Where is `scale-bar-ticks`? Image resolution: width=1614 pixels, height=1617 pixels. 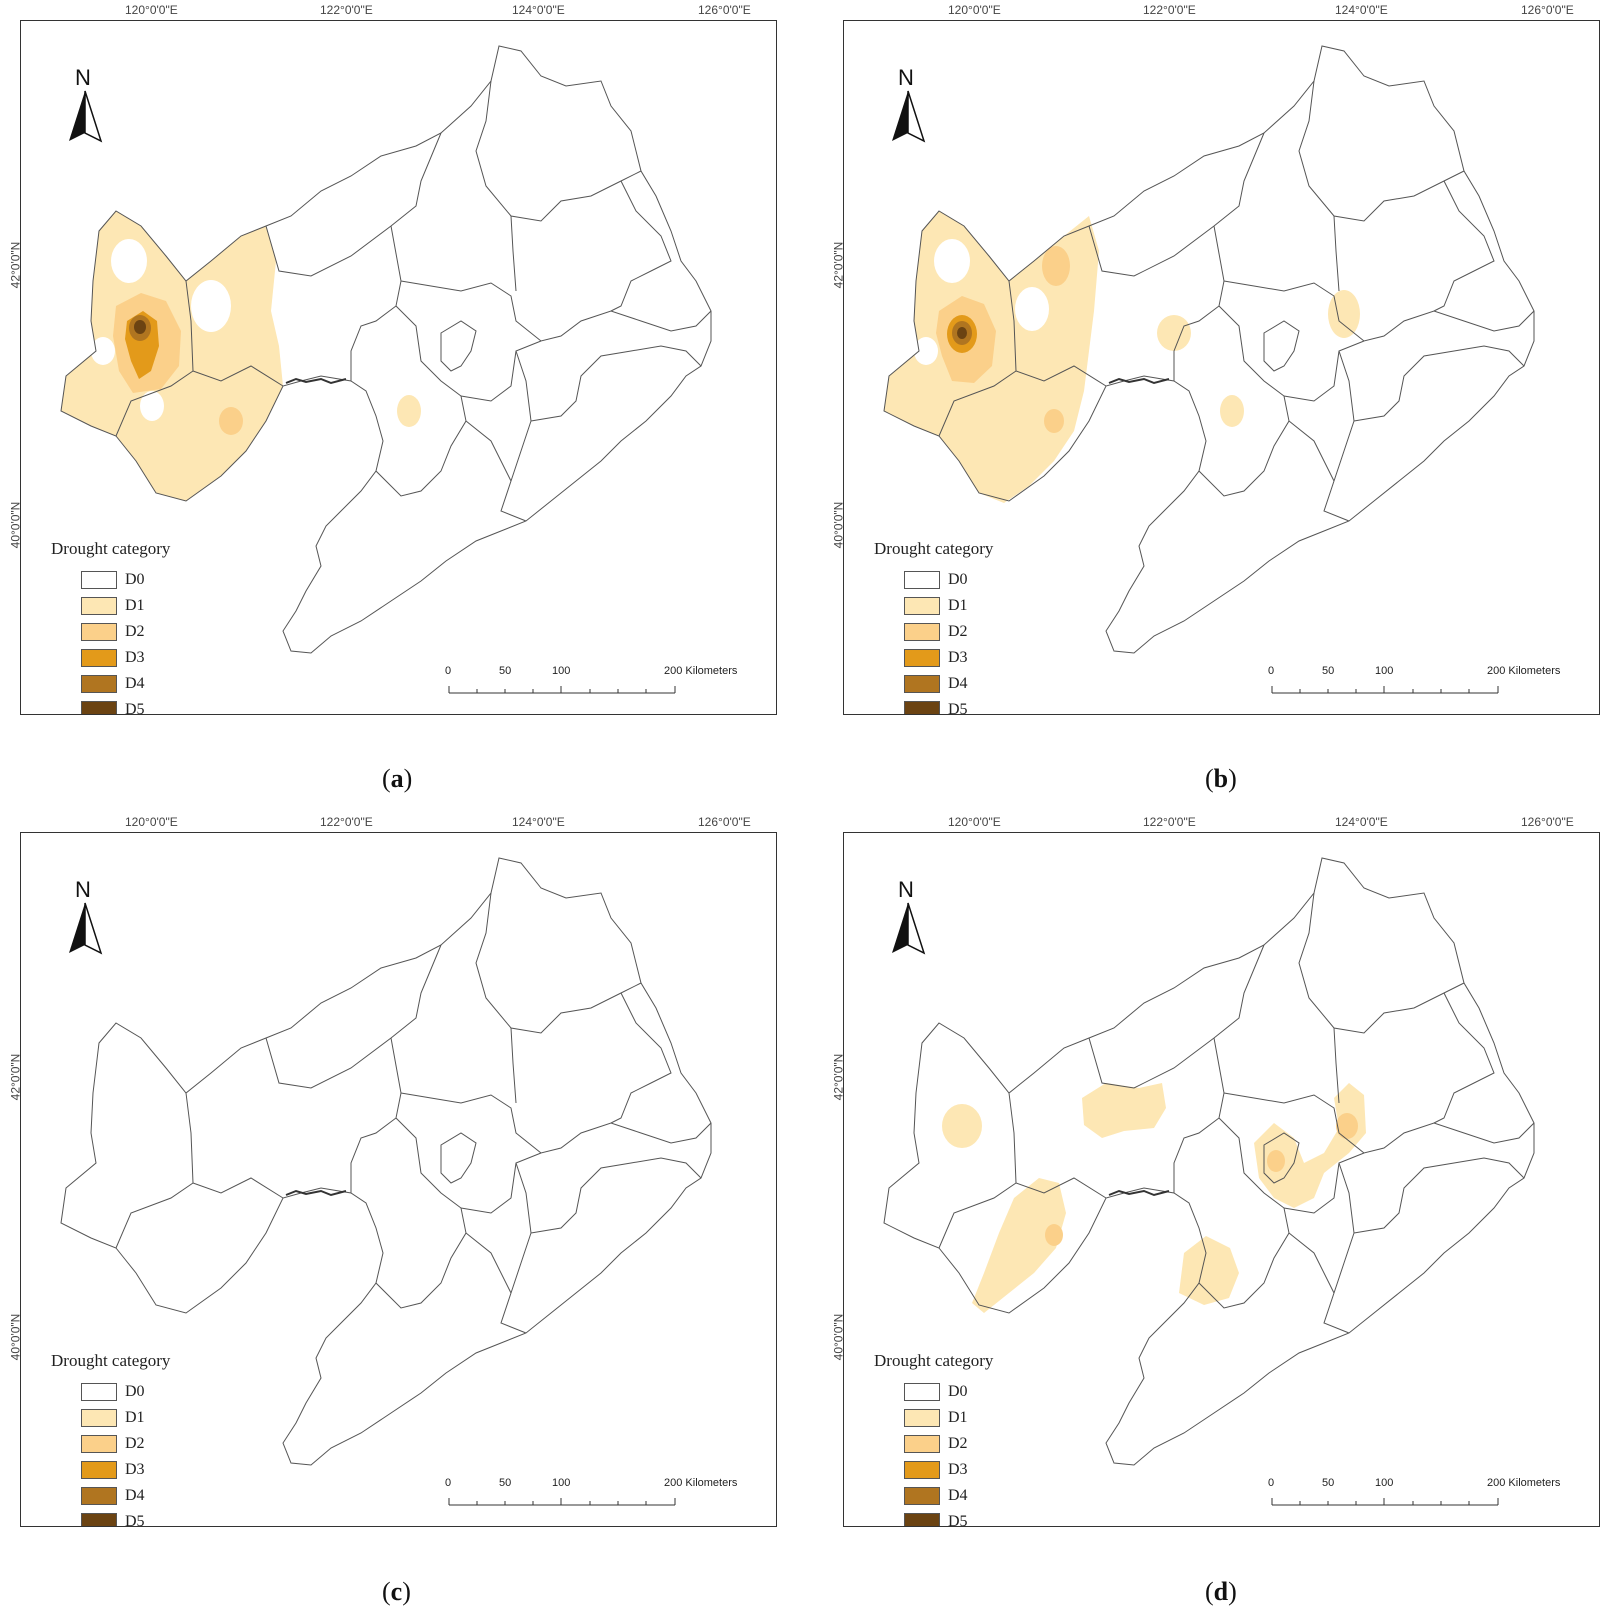 scale-bar-ticks is located at coordinates (562, 690).